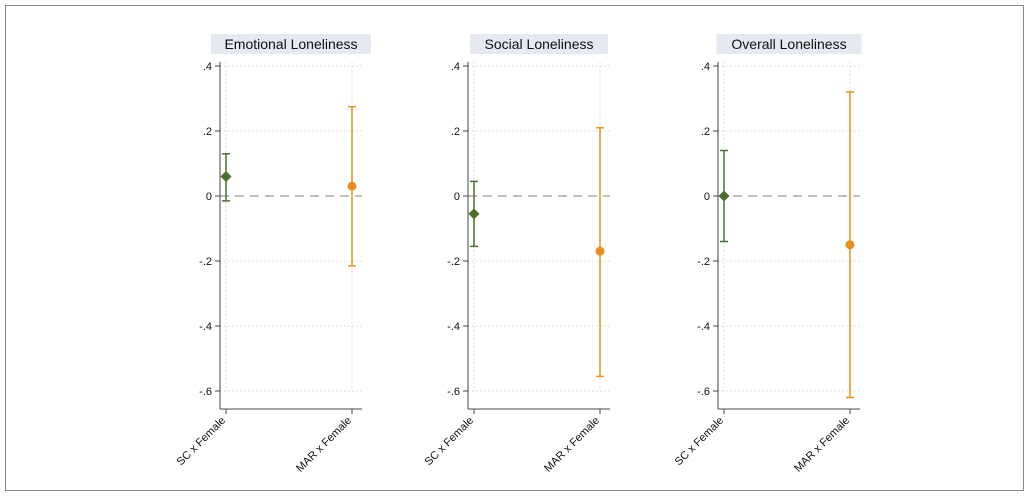 The height and width of the screenshot is (498, 1031). I want to click on panel-title: Emotional Loneliness, so click(290, 44).